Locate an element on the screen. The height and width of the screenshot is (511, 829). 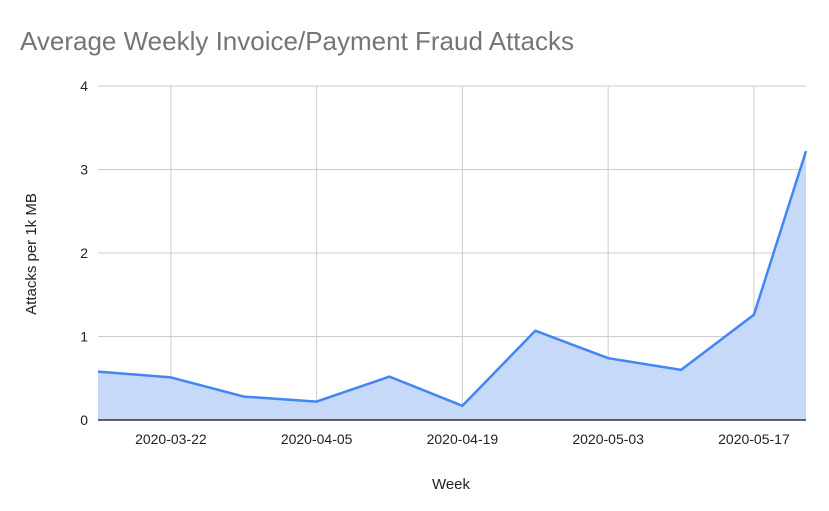
y-tick-label: 1 is located at coordinates (84, 337).